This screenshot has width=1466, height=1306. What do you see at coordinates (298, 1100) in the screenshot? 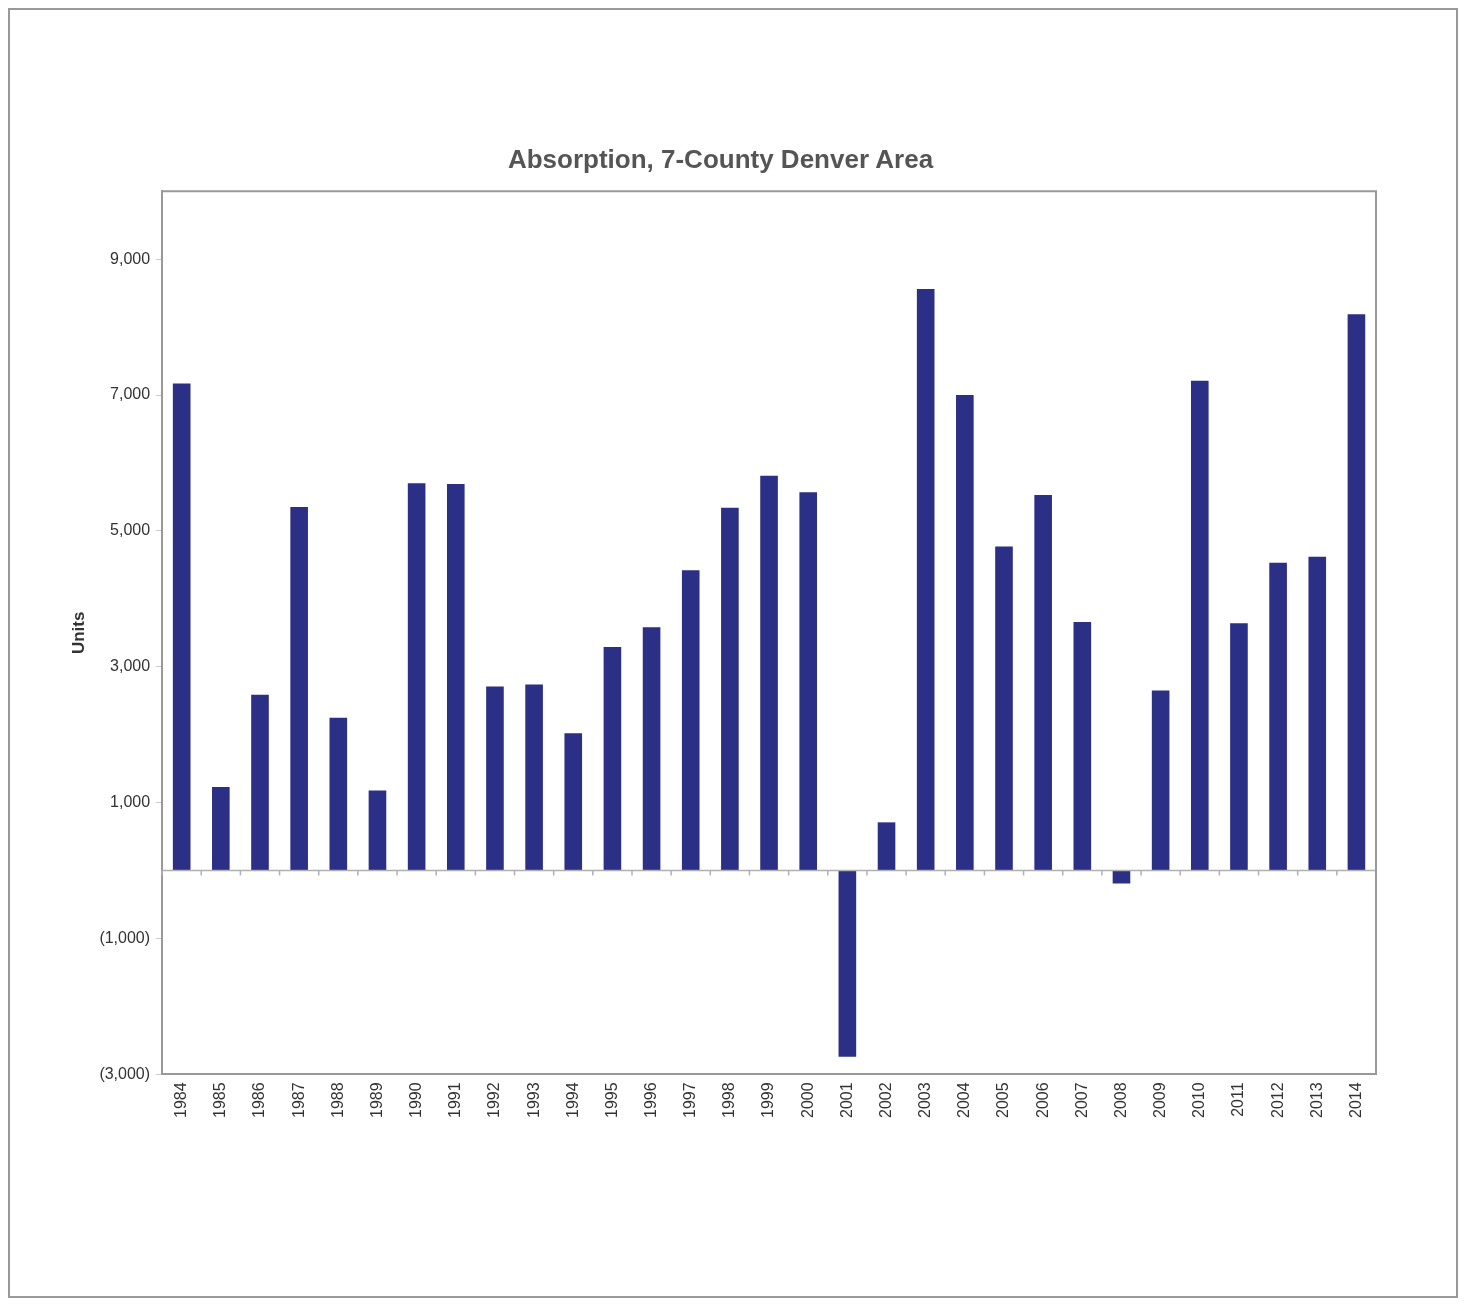
I see `x-tick-label: 1987` at bounding box center [298, 1100].